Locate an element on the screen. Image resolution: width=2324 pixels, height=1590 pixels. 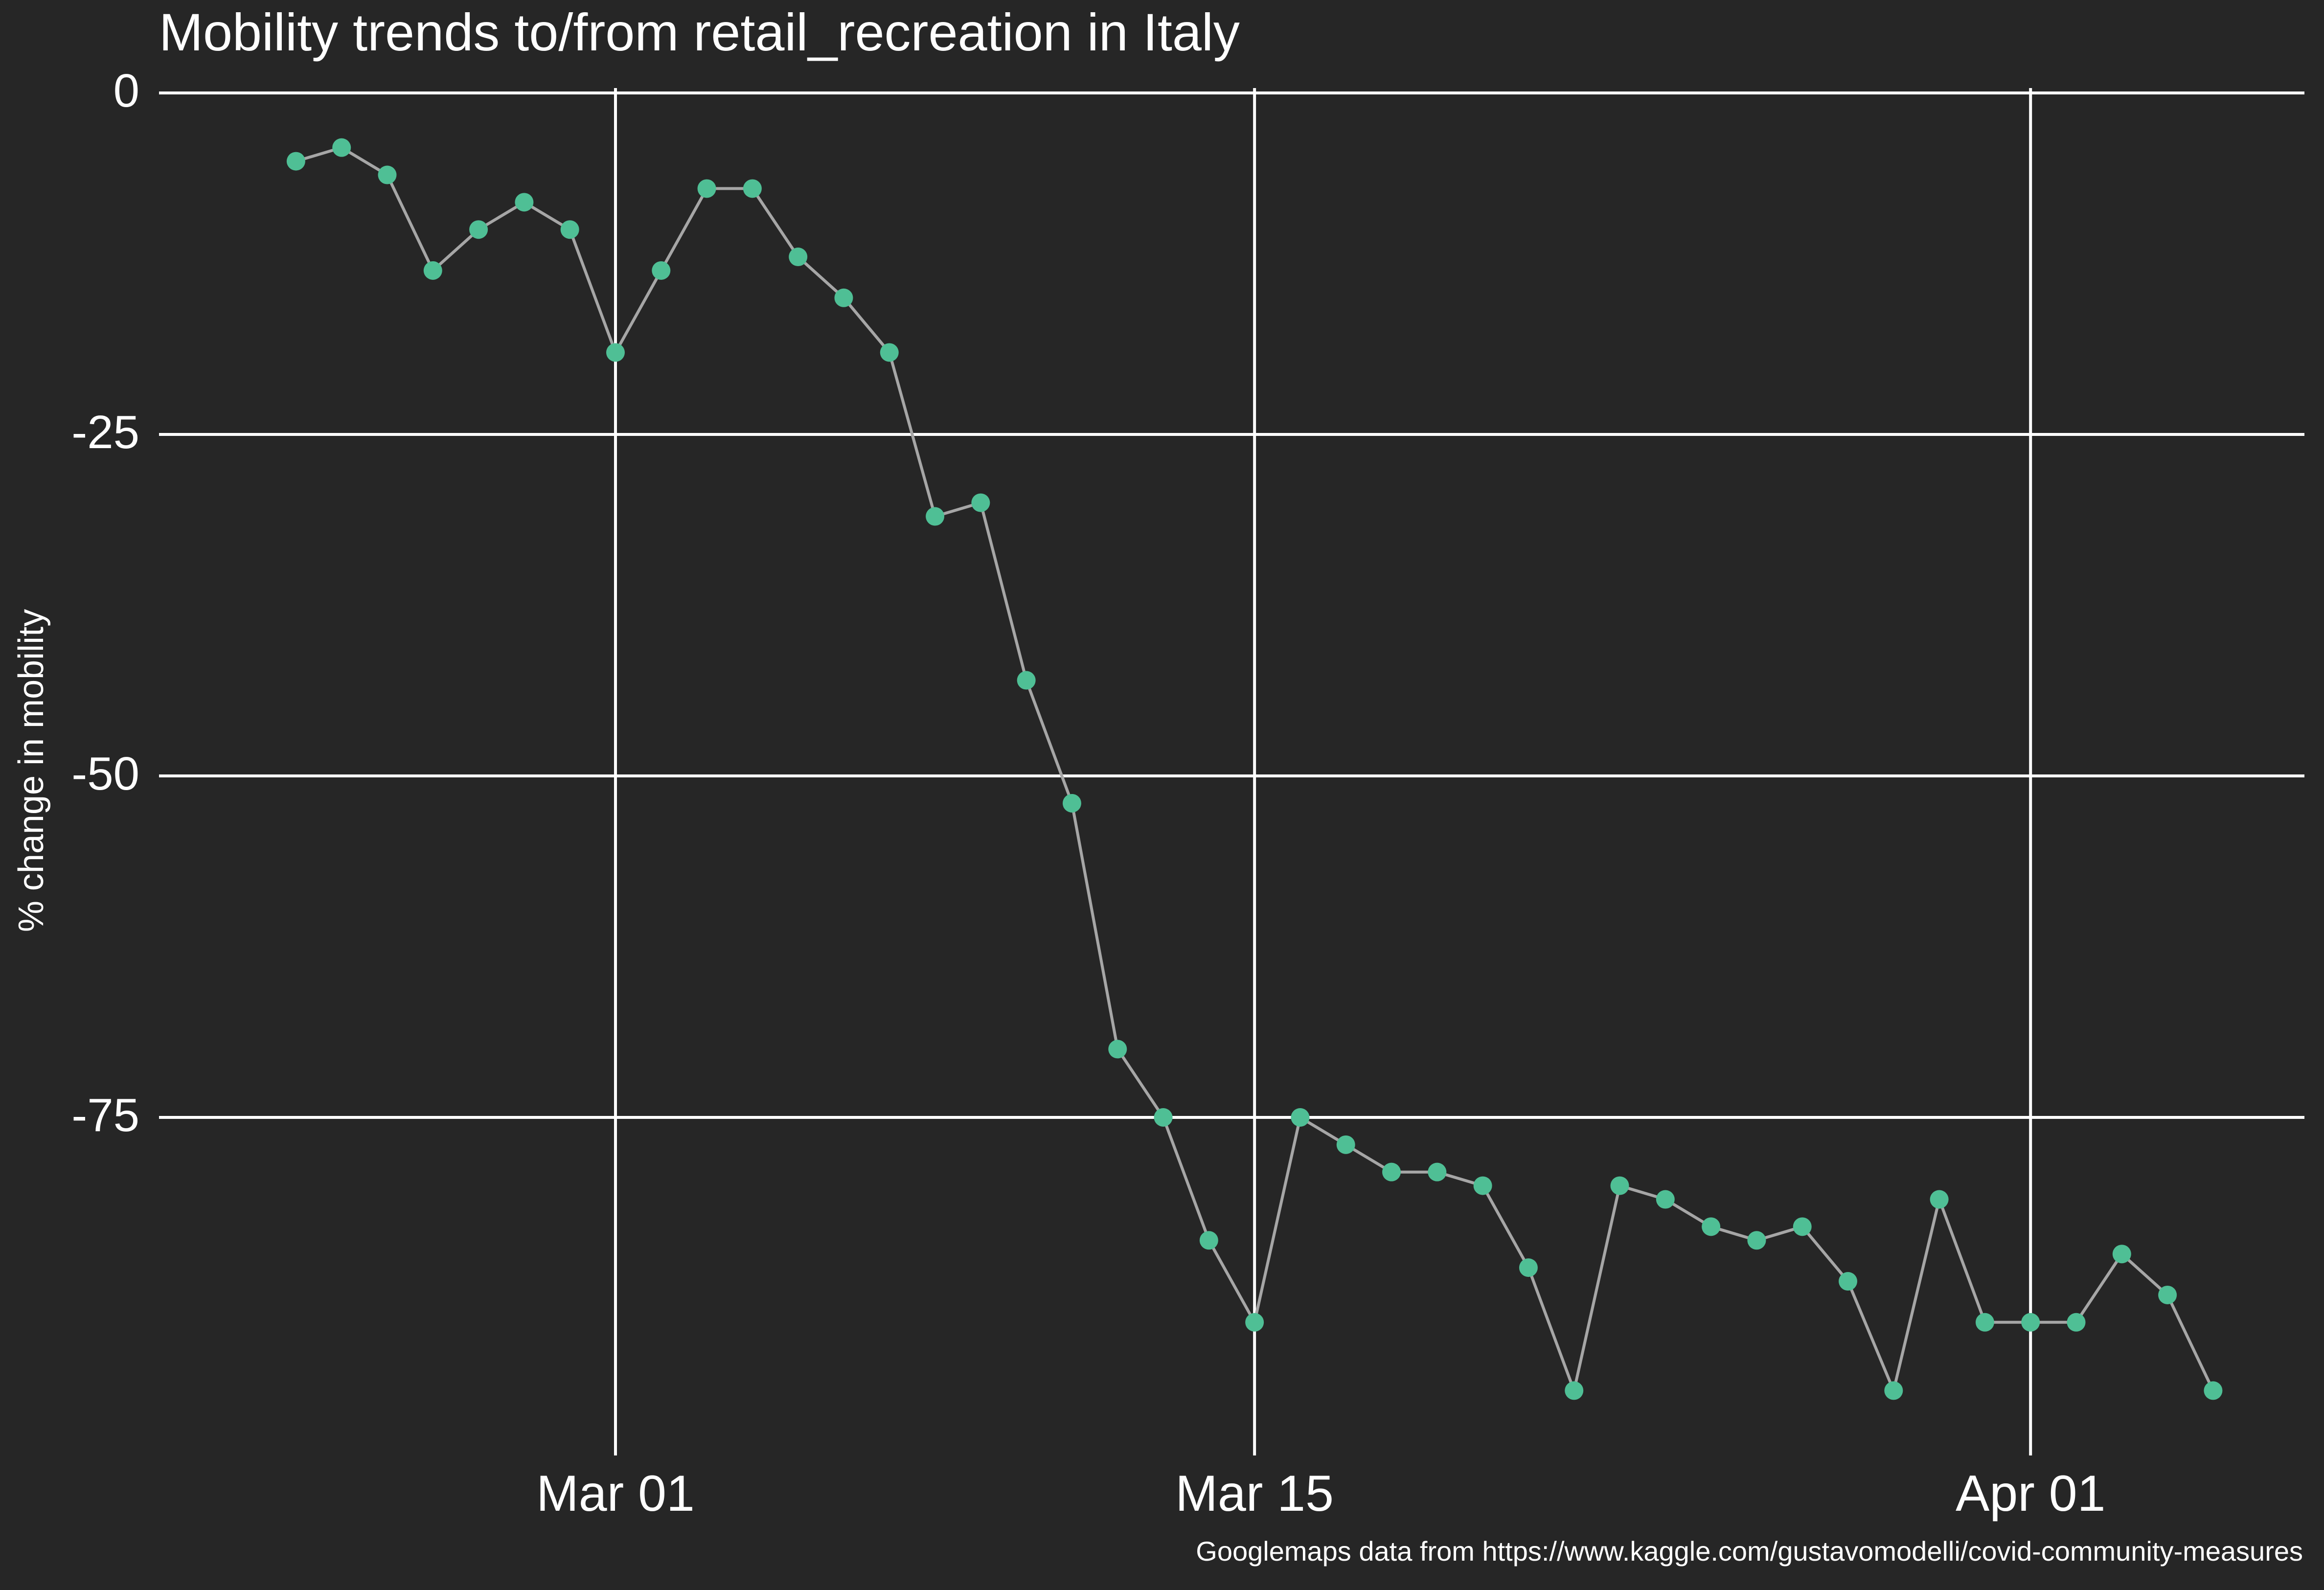
y-axis-label: % change in mobility is located at coordinates (32, 771).